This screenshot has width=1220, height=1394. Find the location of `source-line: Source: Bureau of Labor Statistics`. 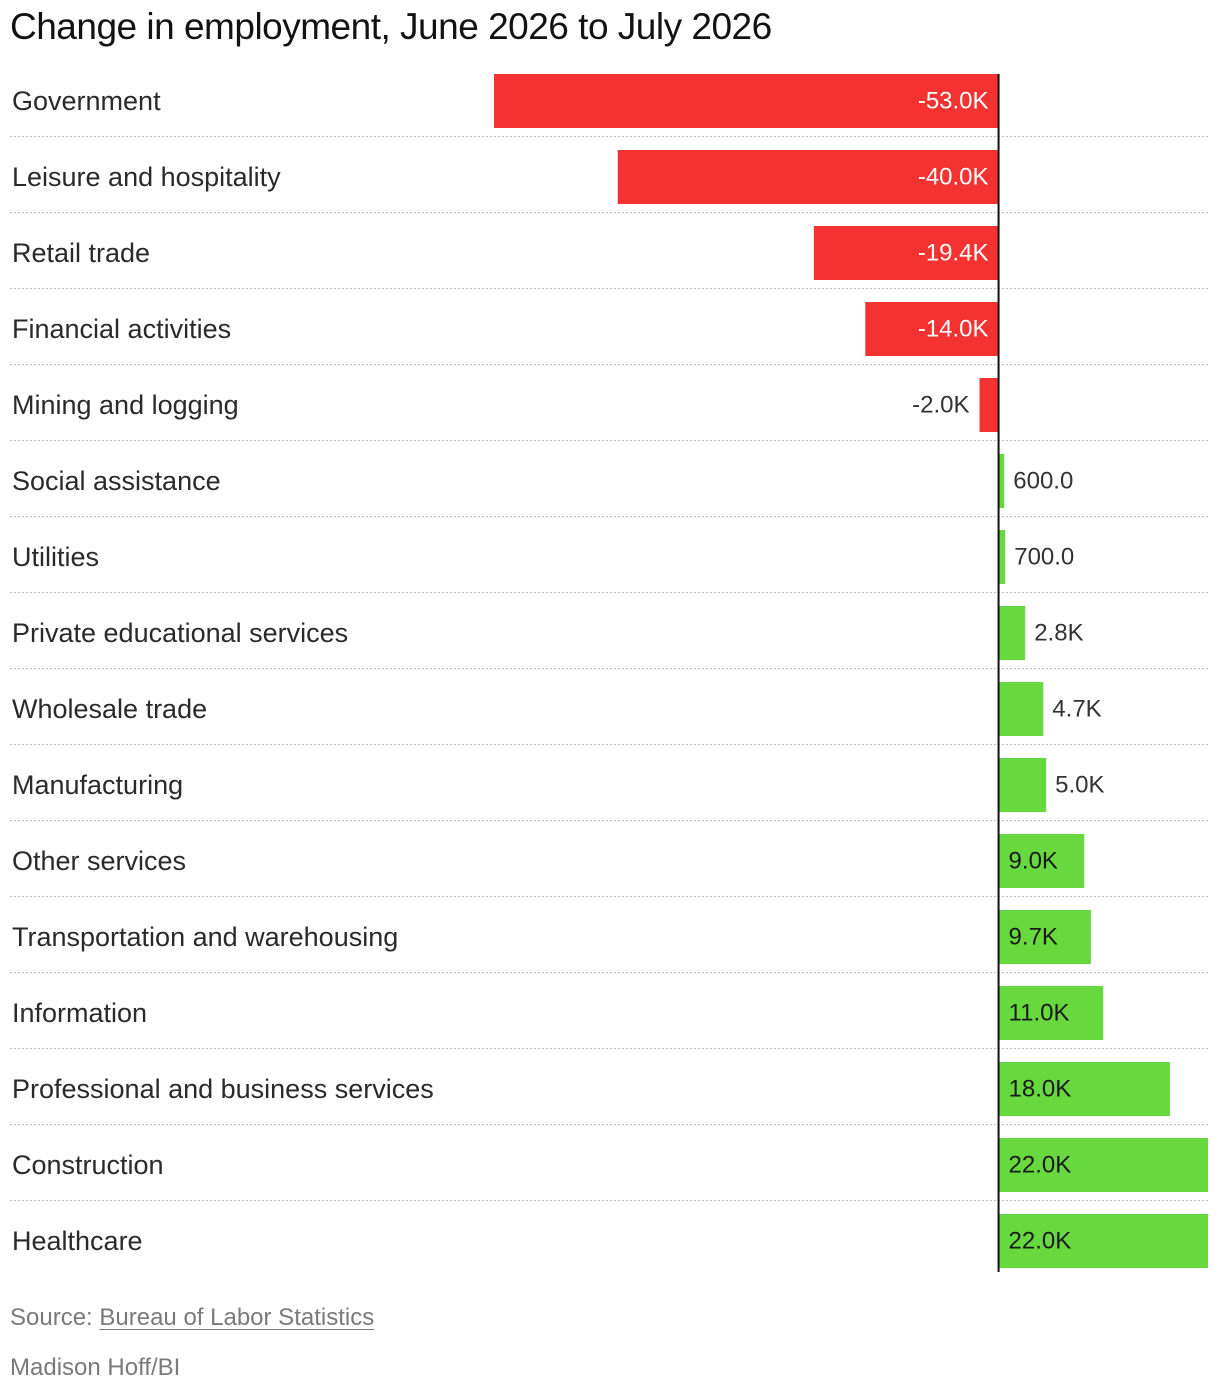

source-line: Source: Bureau of Labor Statistics is located at coordinates (192, 1318).